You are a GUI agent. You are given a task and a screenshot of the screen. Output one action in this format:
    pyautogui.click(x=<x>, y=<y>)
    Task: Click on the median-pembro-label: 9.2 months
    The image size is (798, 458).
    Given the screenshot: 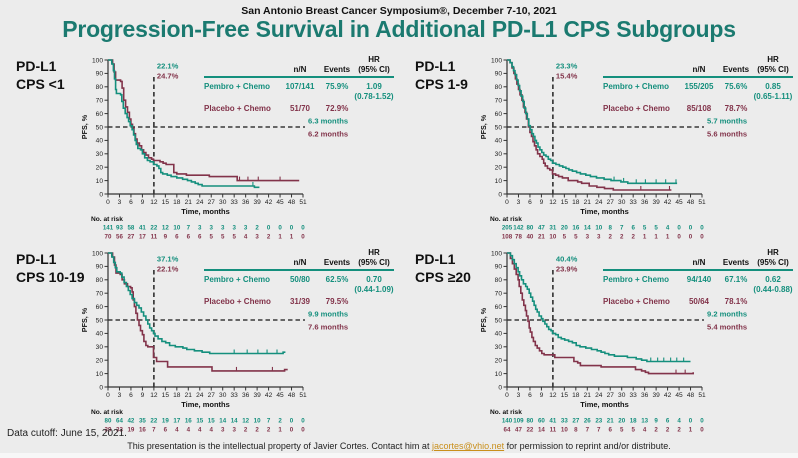 What is the action you would take?
    pyautogui.click(x=727, y=314)
    